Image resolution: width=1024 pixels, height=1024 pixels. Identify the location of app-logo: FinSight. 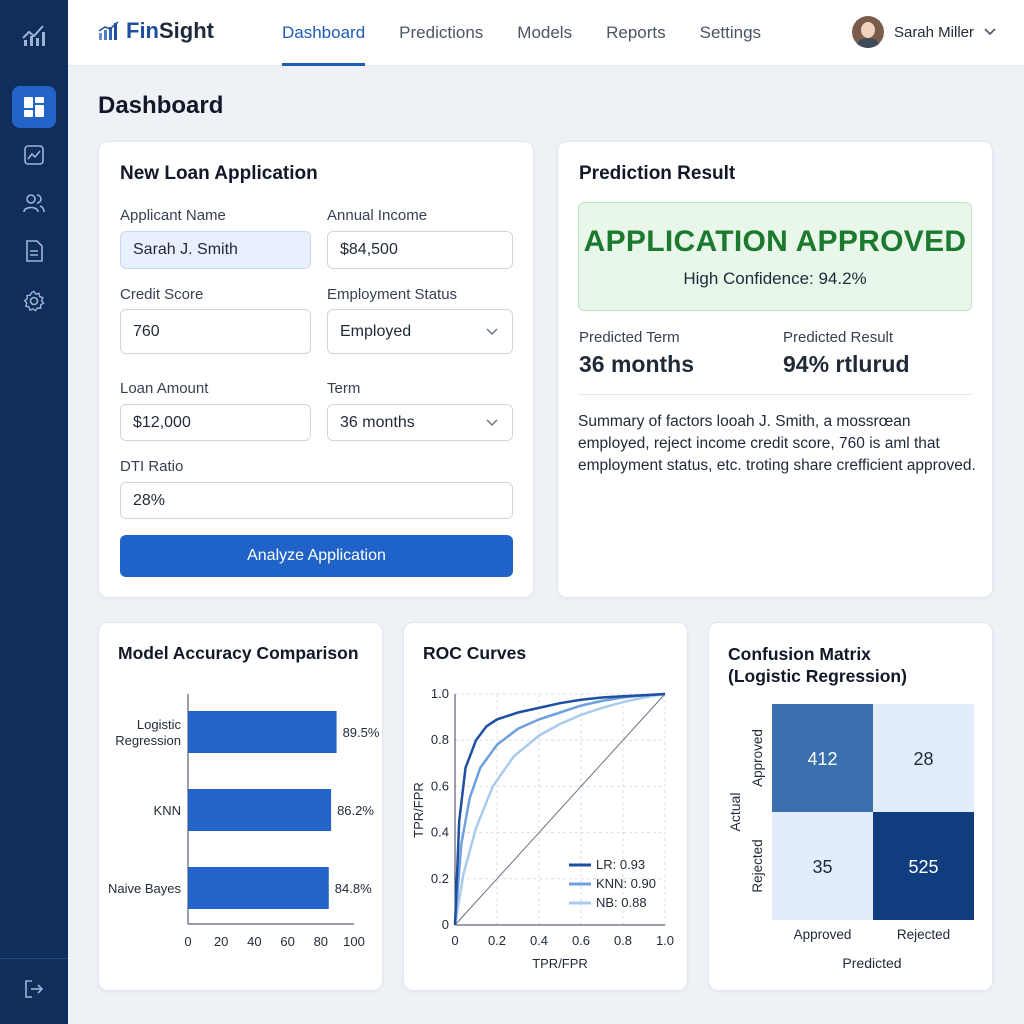
(156, 31).